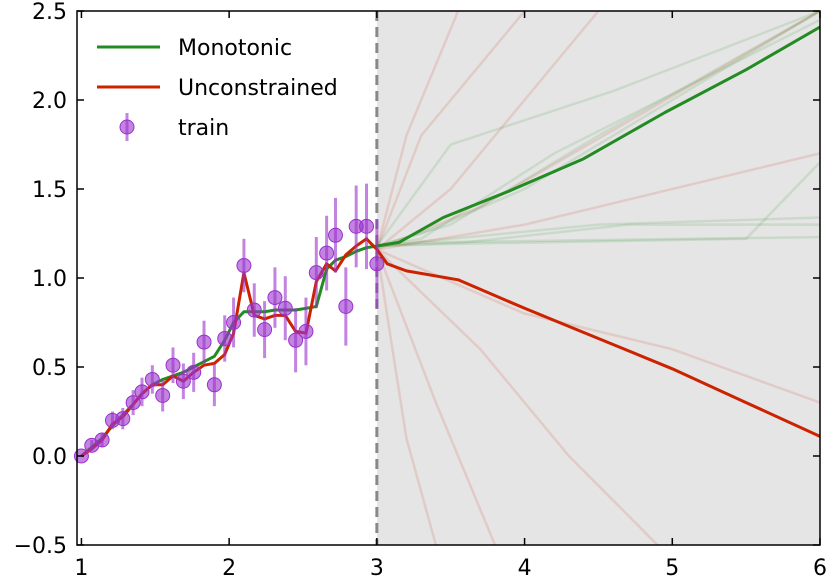 Image resolution: width=830 pixels, height=581 pixels. Describe the element at coordinates (525, 568) in the screenshot. I see `x-tick-label: 4` at that location.